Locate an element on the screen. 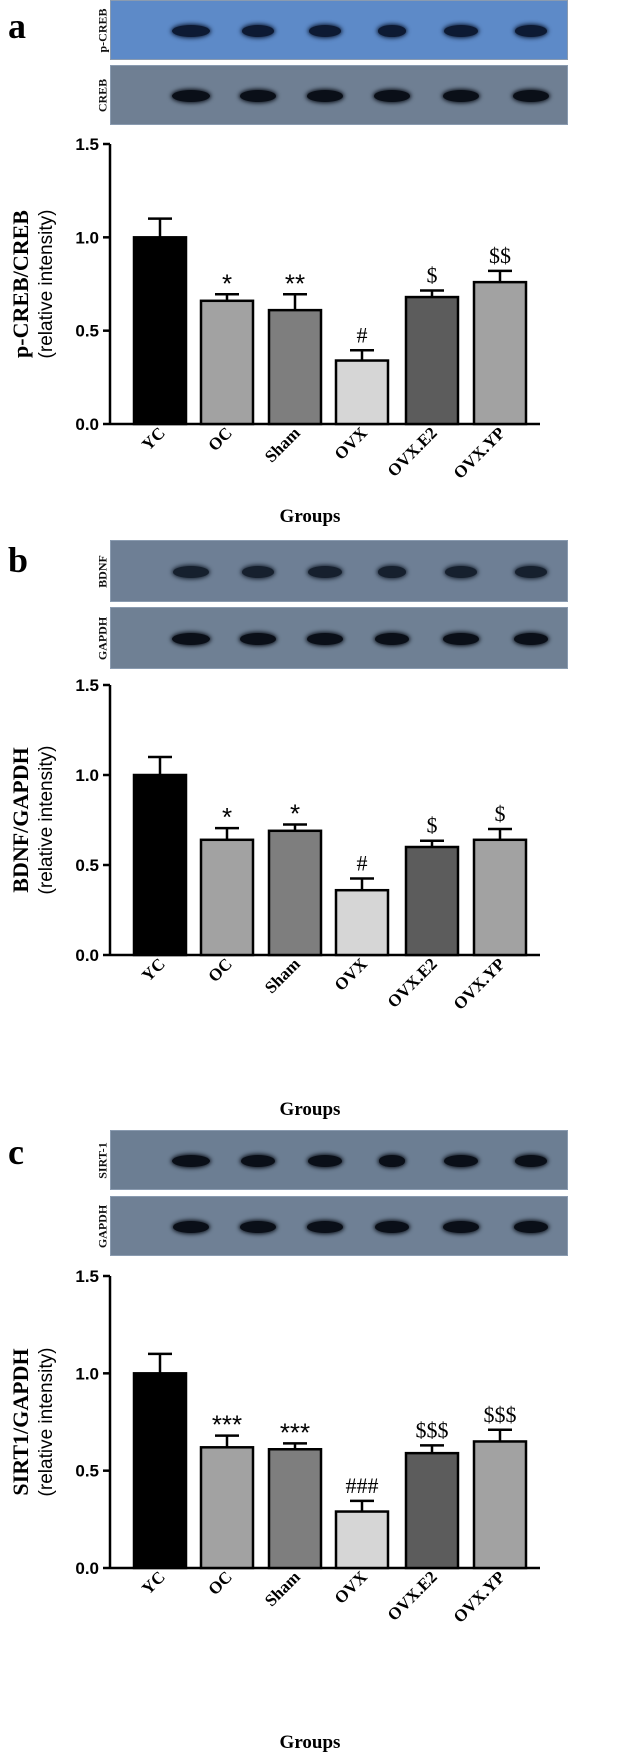 This screenshot has width=618, height=1754. panel-letter: a is located at coordinates (17, 26).